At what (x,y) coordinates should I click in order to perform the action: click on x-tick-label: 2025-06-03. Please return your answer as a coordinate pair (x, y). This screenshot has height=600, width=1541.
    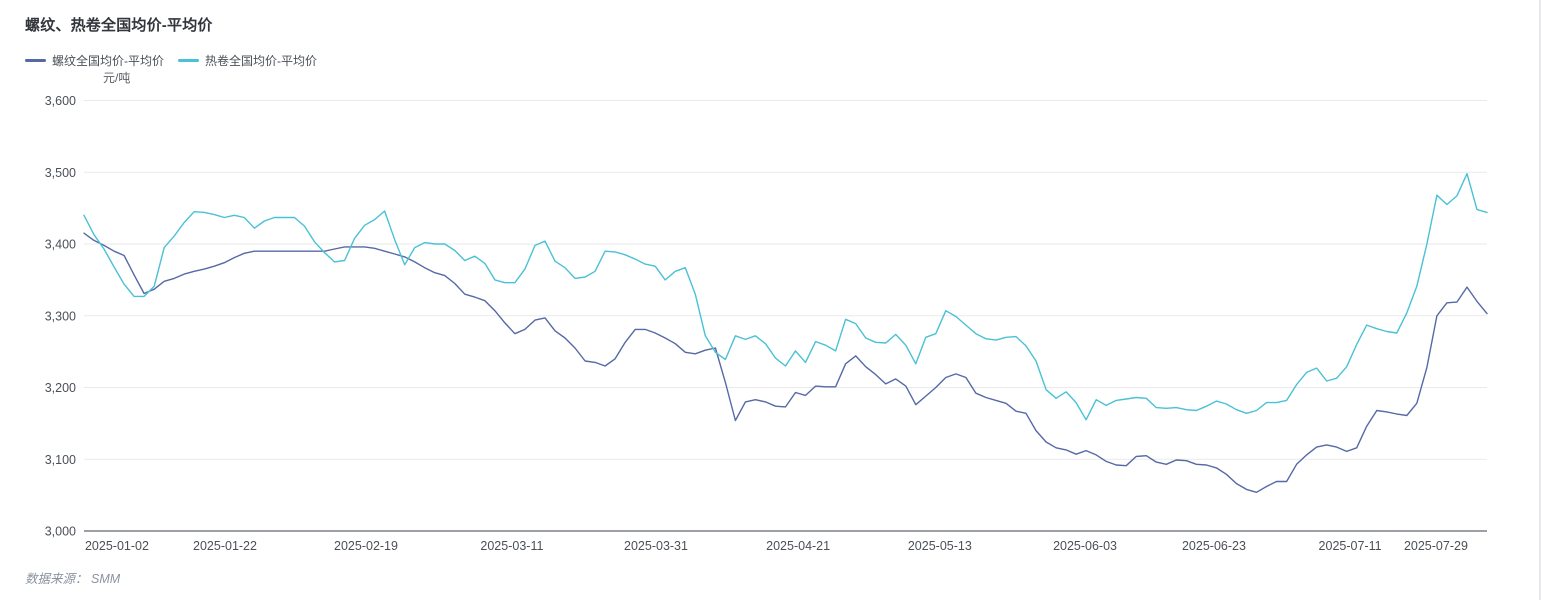
    Looking at the image, I should click on (1085, 546).